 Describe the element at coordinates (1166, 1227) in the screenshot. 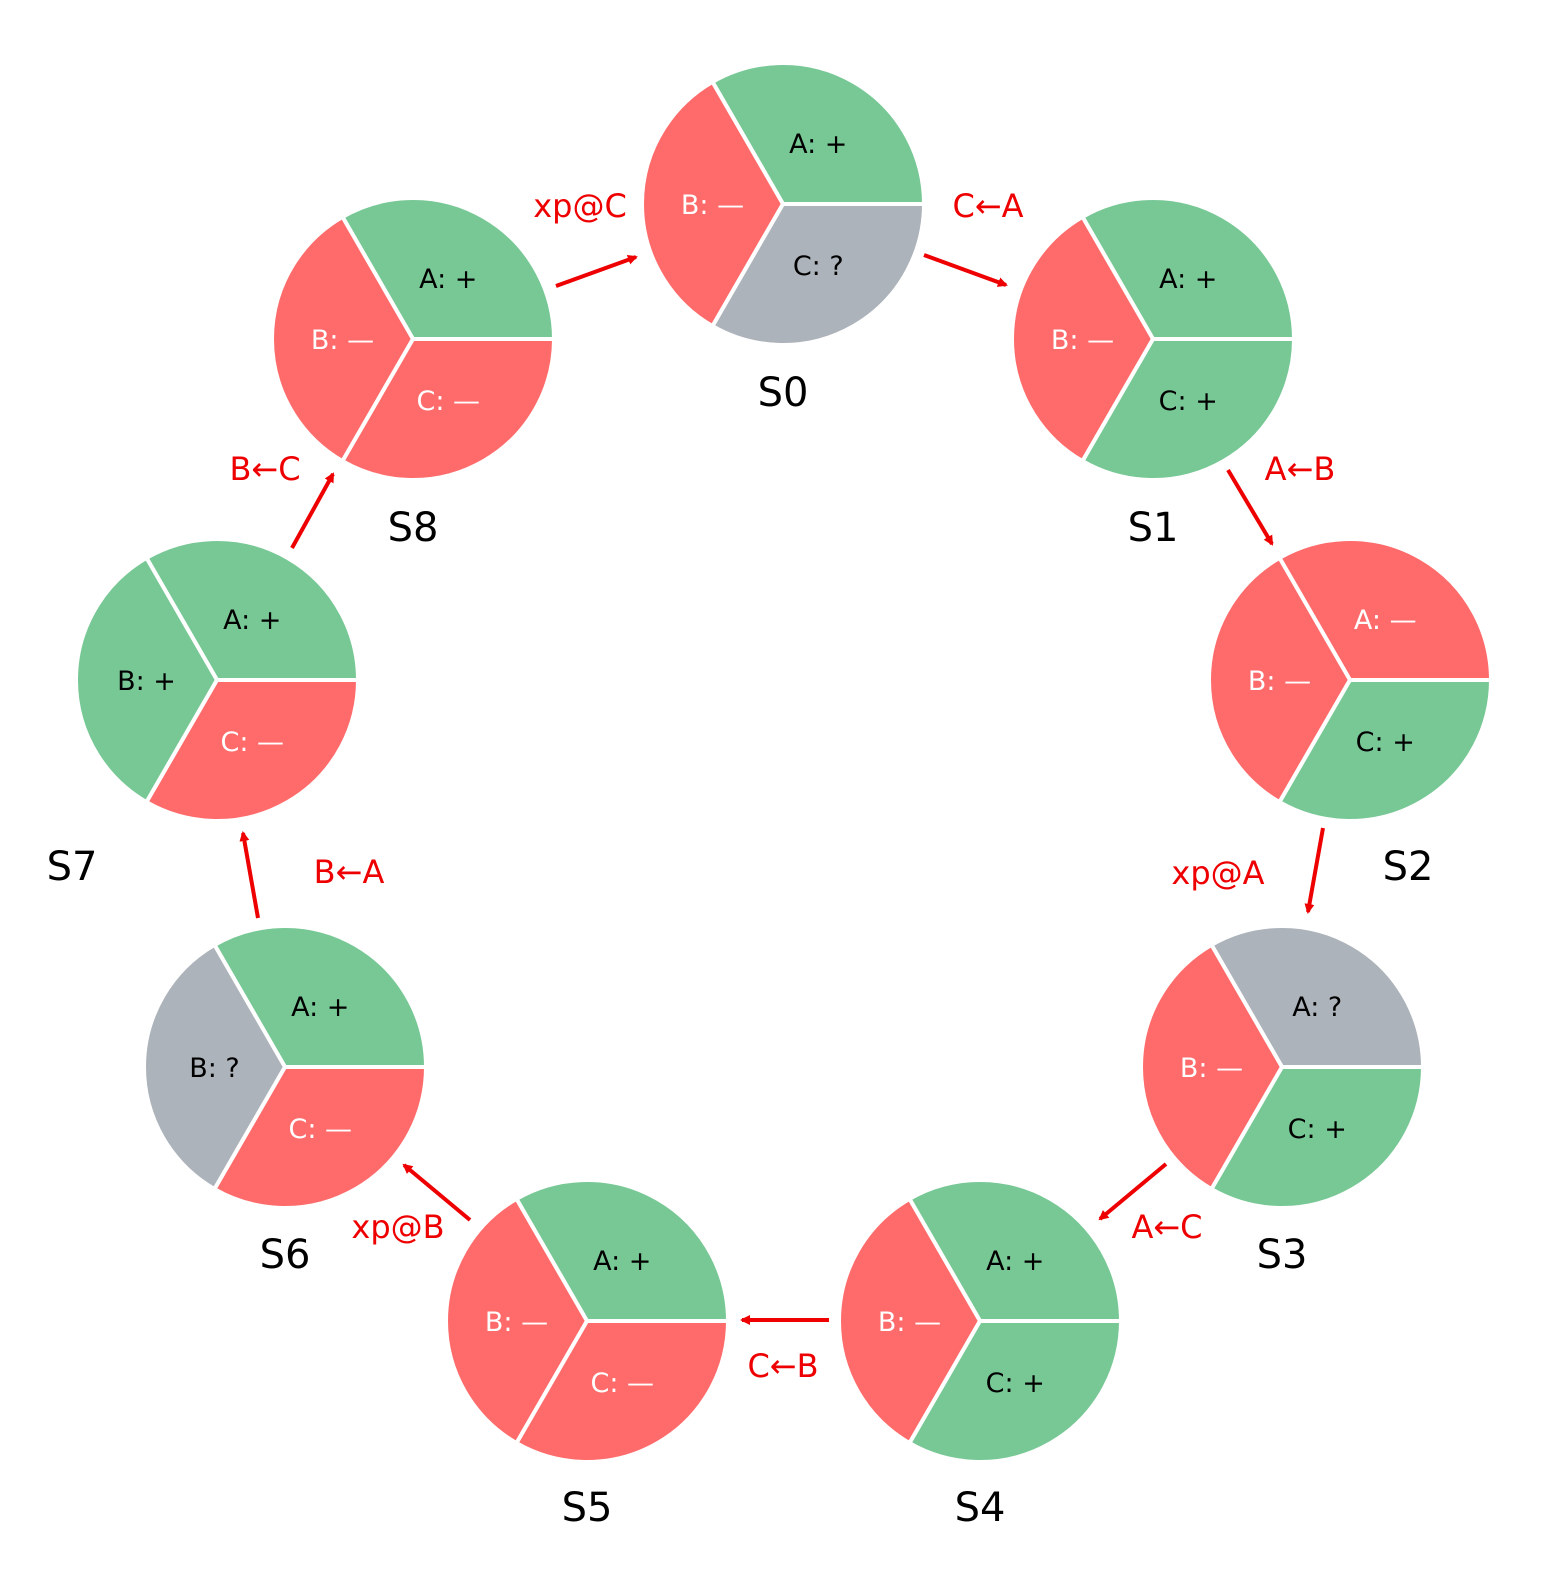

I see `transition-label: A←C` at that location.